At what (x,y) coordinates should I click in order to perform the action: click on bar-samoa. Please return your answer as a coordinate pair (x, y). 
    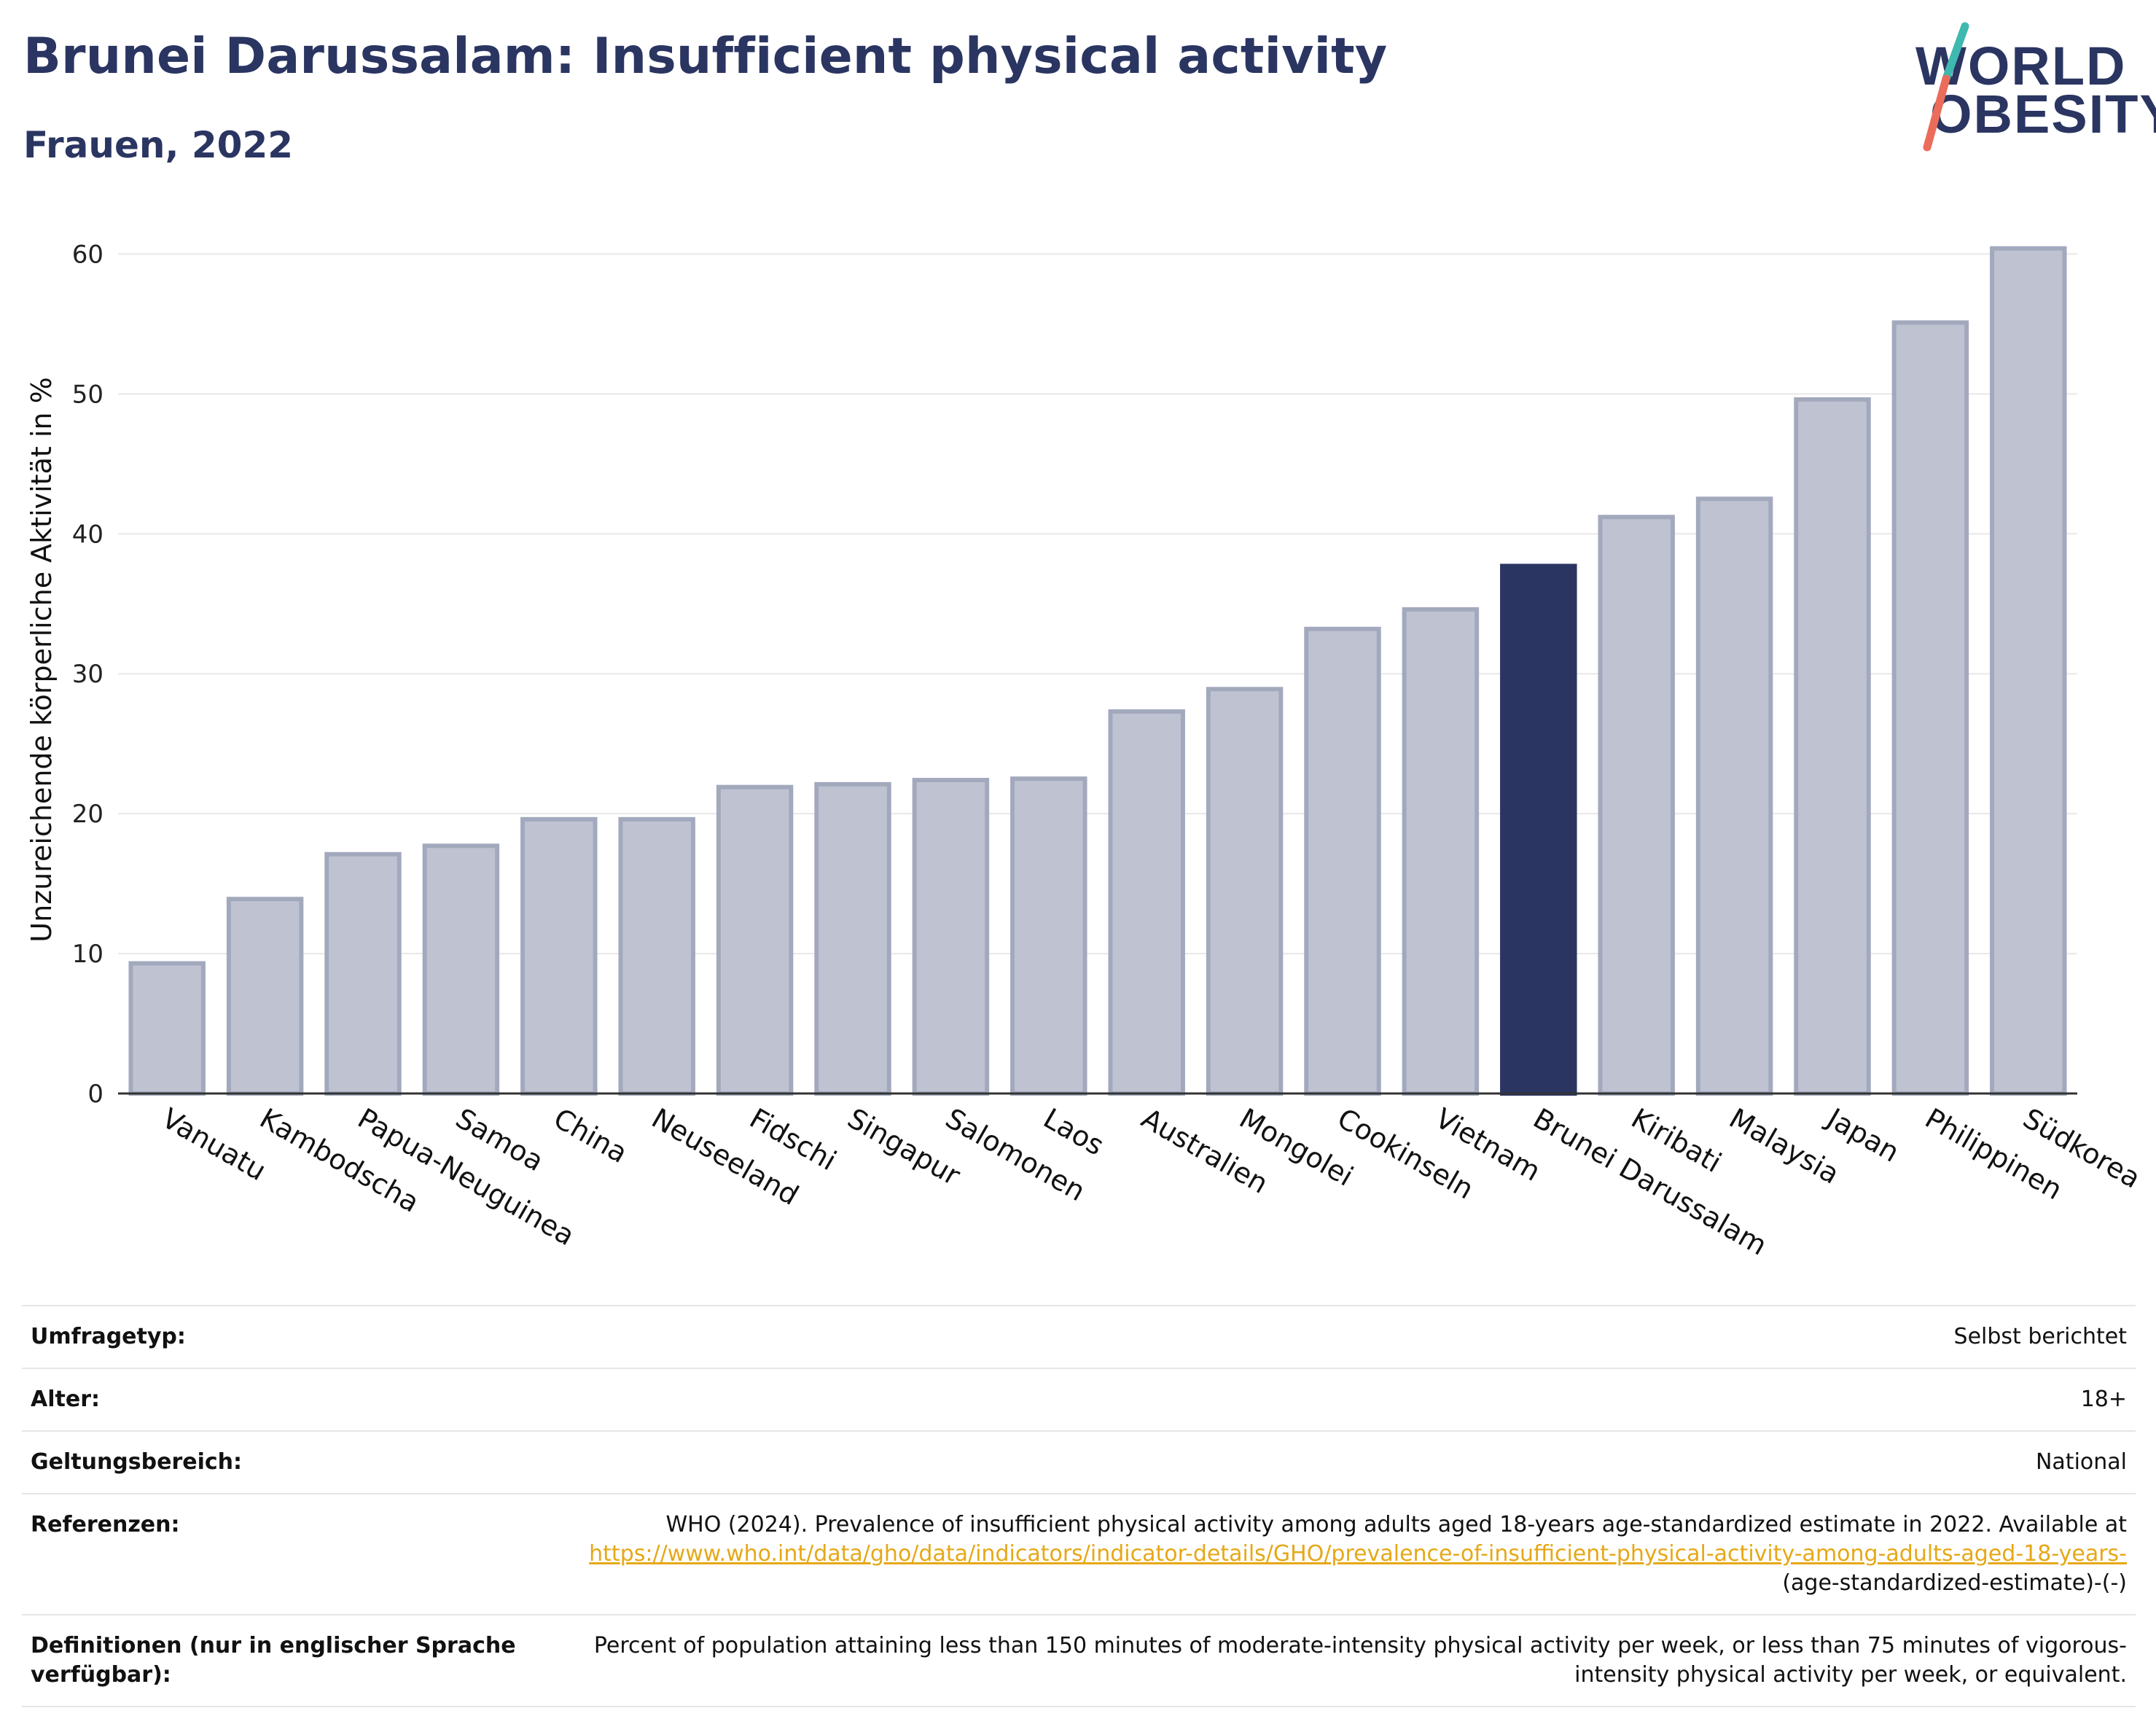
    Looking at the image, I should click on (461, 970).